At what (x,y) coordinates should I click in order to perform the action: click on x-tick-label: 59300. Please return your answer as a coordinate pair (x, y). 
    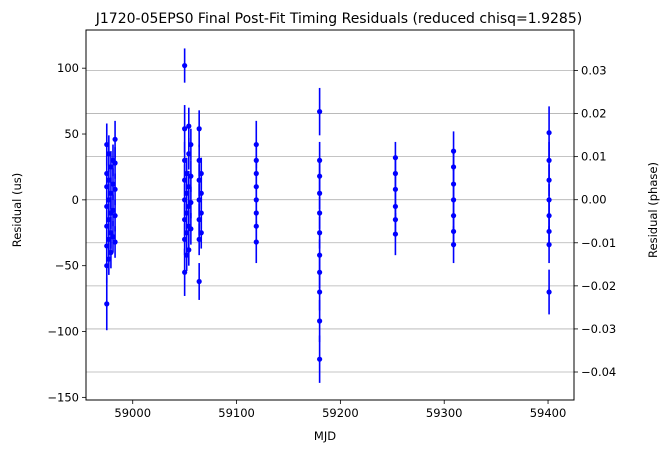
    Looking at the image, I should click on (444, 413).